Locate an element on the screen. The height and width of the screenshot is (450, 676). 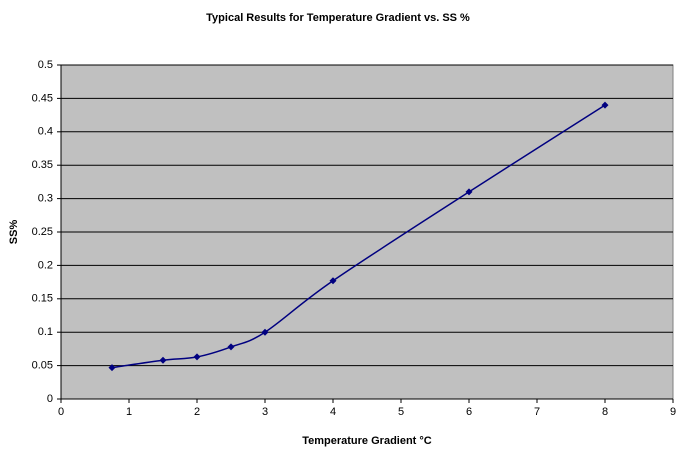
y-tick-label: 0.1 is located at coordinates (45, 332).